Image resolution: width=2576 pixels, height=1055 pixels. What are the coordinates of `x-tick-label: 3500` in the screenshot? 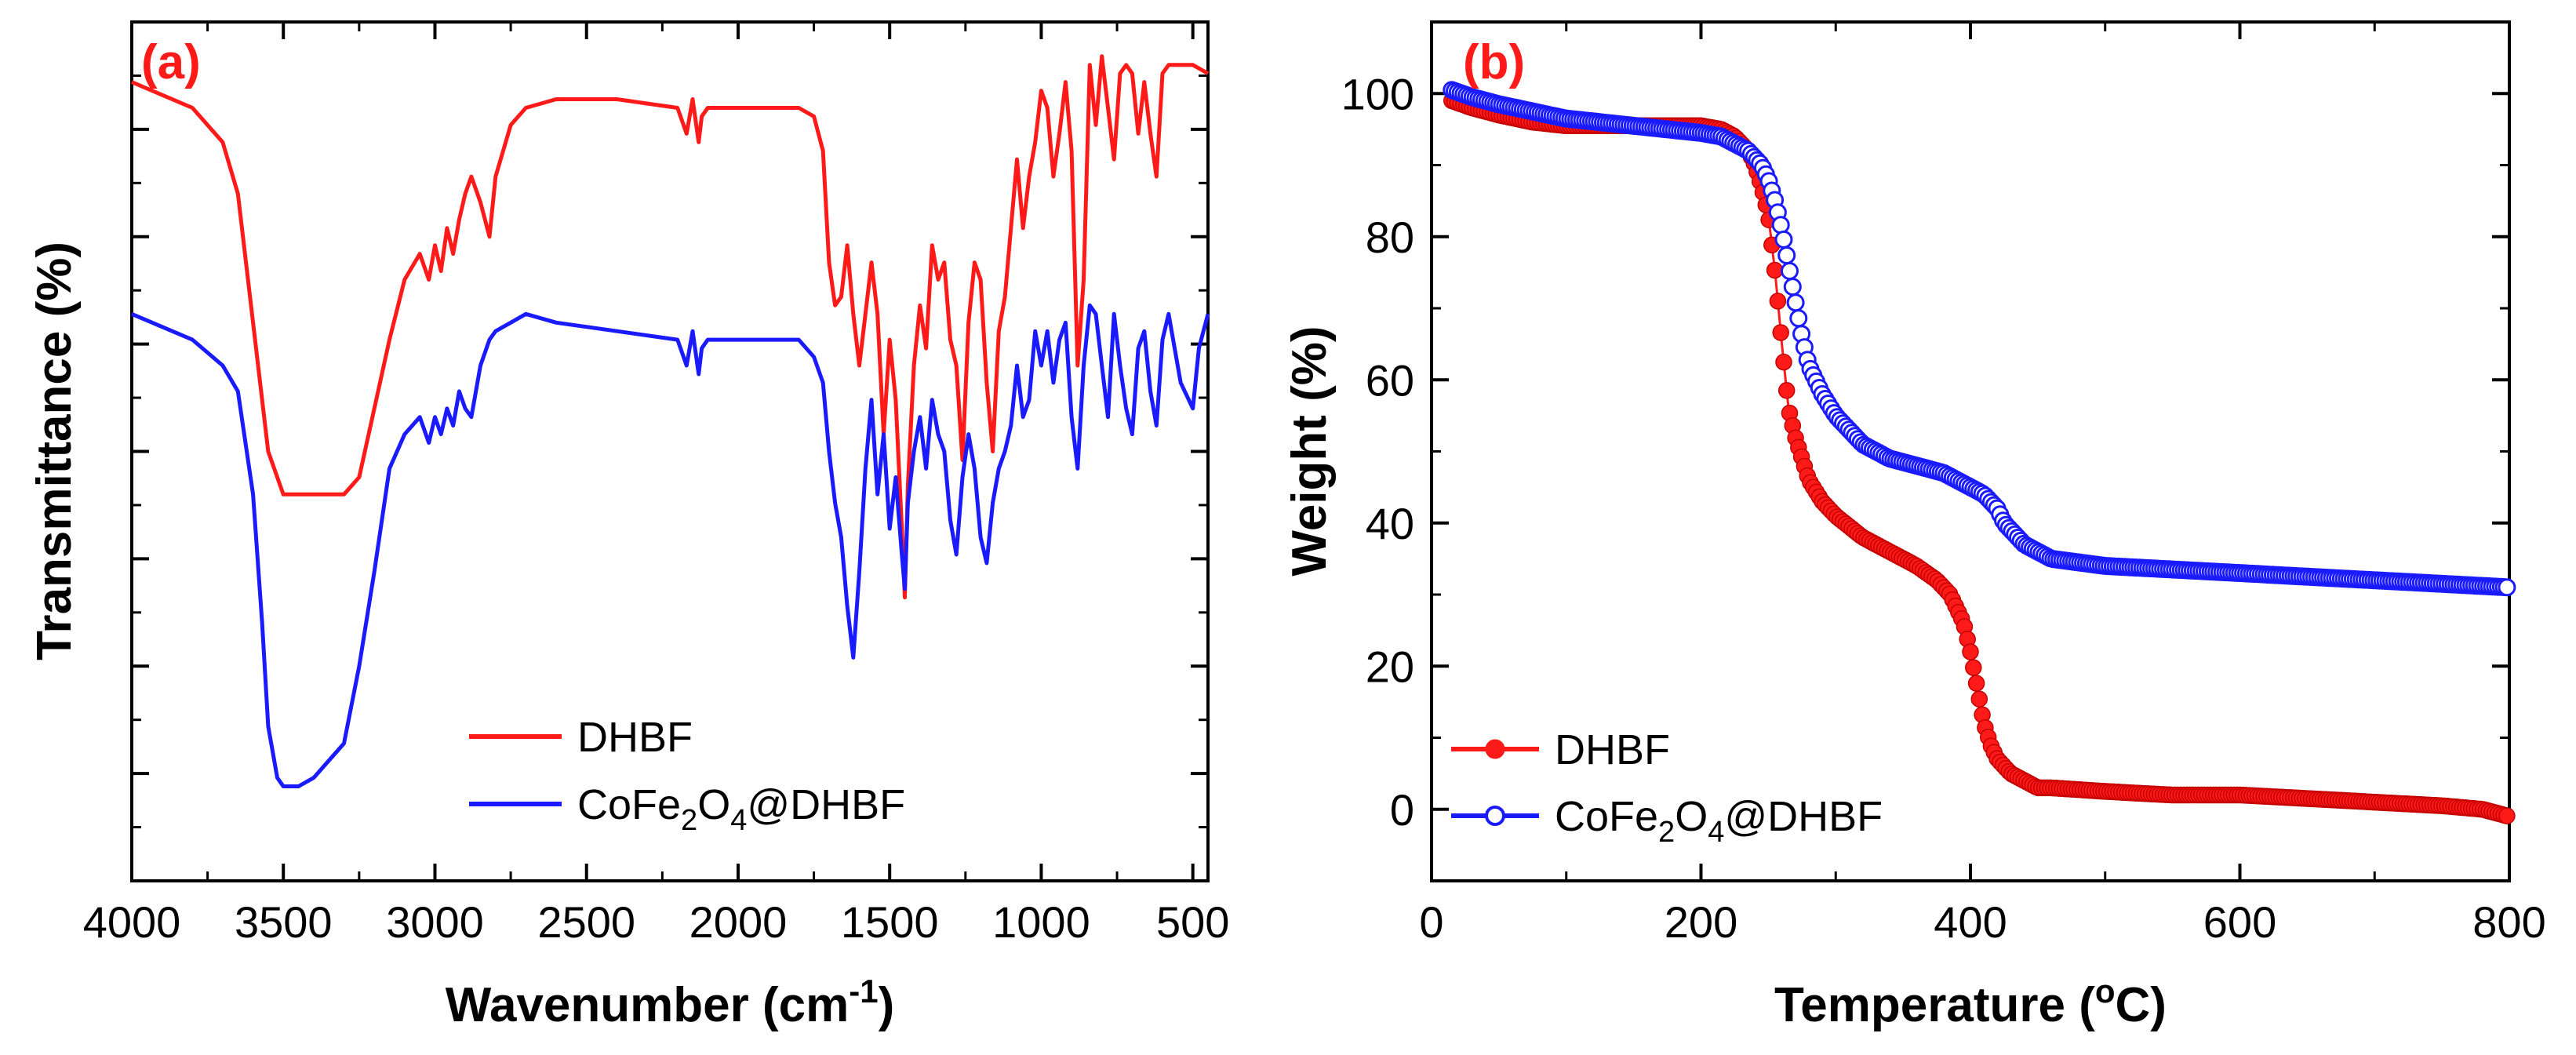 It's located at (284, 922).